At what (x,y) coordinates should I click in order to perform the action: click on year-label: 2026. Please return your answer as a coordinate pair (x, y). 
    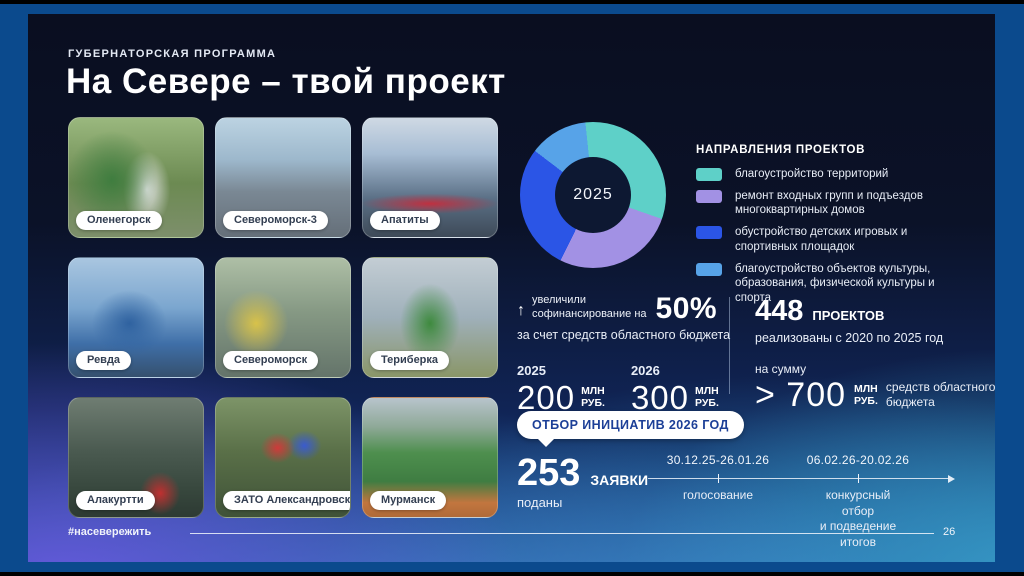
    Looking at the image, I should click on (645, 370).